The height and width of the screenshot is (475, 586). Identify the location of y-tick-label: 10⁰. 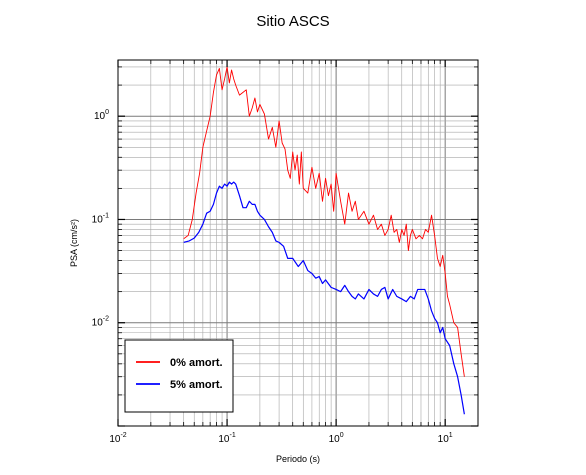
(101, 115).